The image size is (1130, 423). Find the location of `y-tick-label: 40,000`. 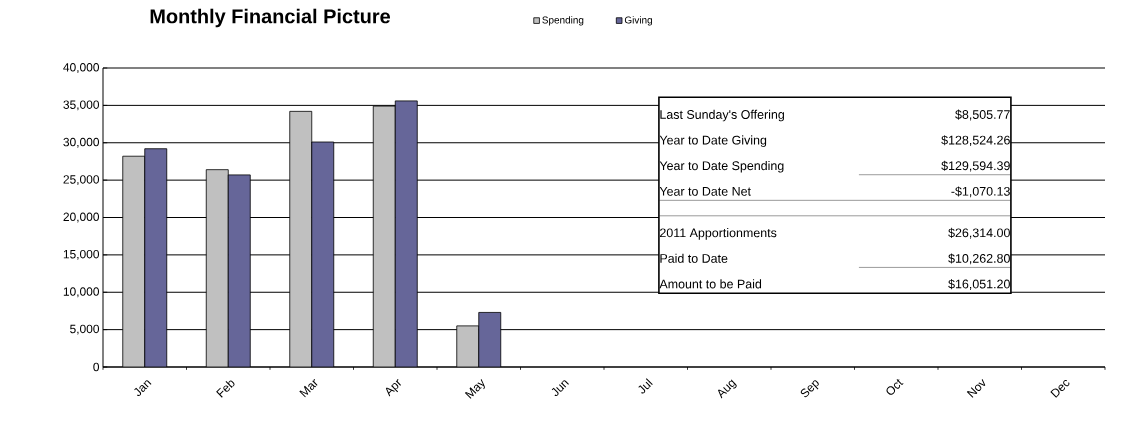

y-tick-label: 40,000 is located at coordinates (81, 68).